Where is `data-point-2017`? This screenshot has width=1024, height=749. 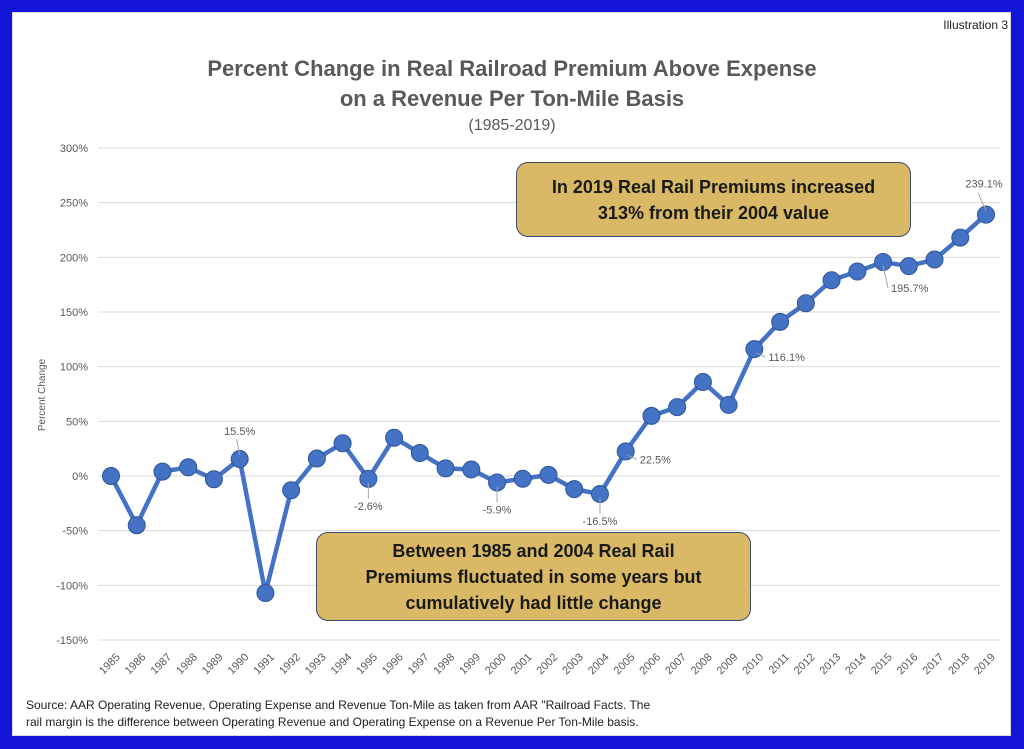
data-point-2017 is located at coordinates (934, 259).